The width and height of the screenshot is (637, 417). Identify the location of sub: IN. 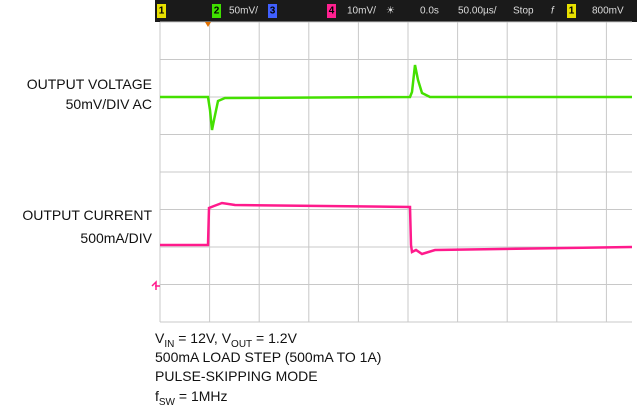
(169, 344).